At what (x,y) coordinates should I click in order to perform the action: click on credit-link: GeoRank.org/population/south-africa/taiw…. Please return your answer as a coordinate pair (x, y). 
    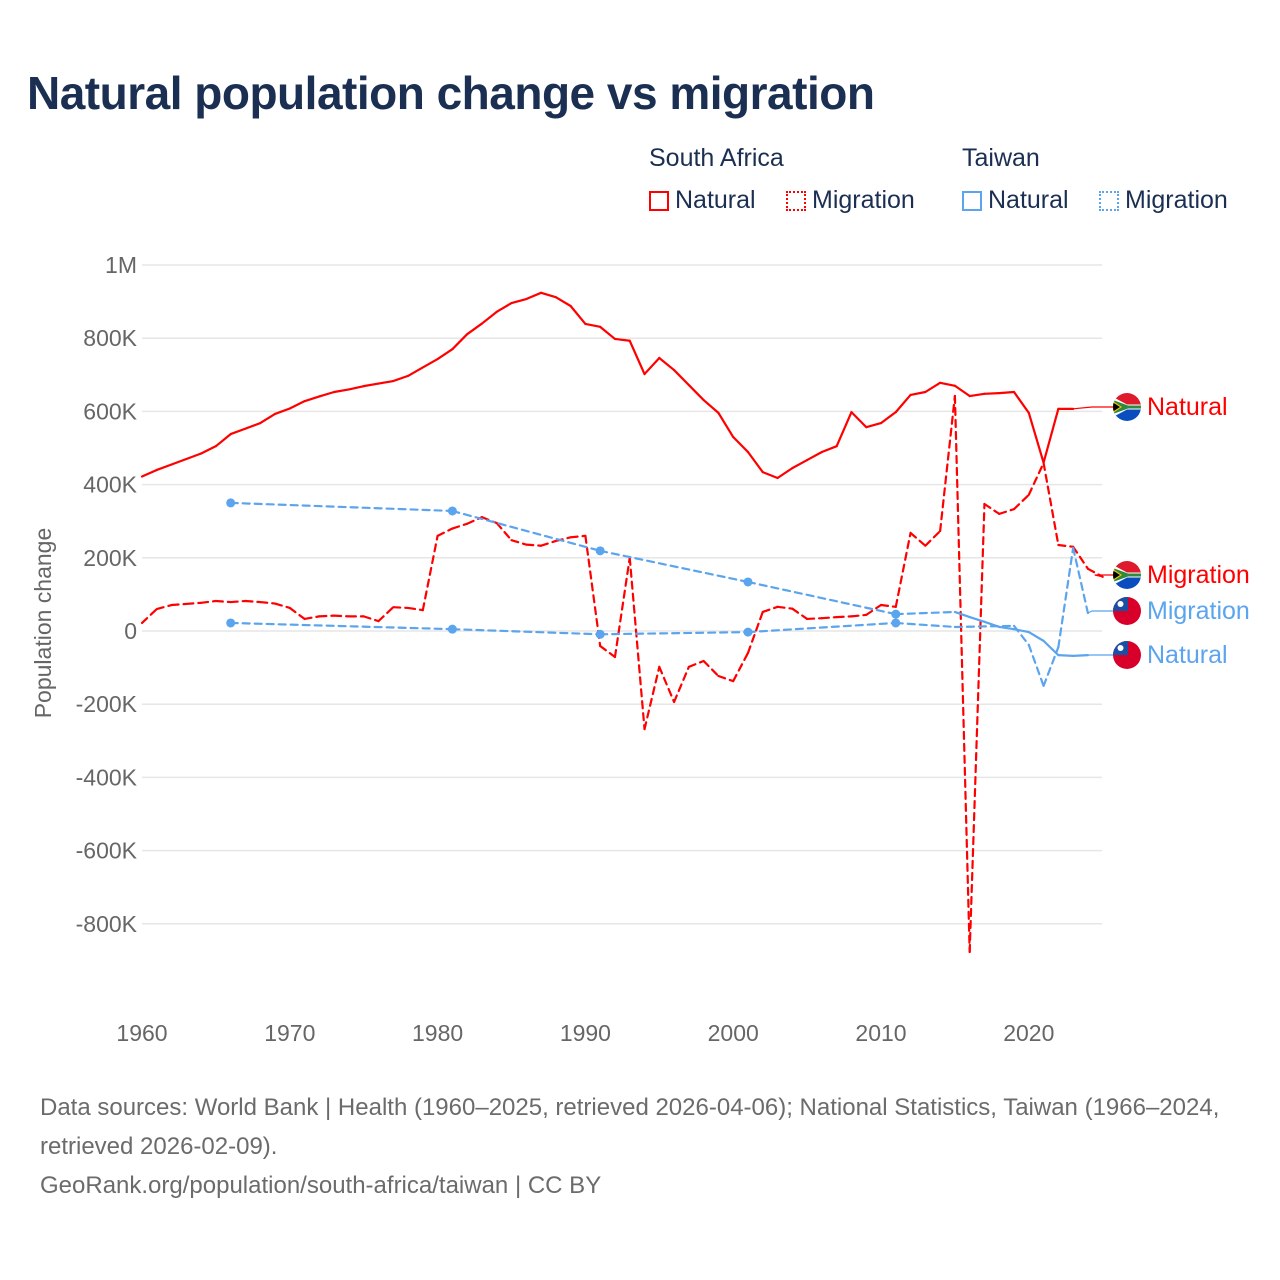
    Looking at the image, I should click on (321, 1185).